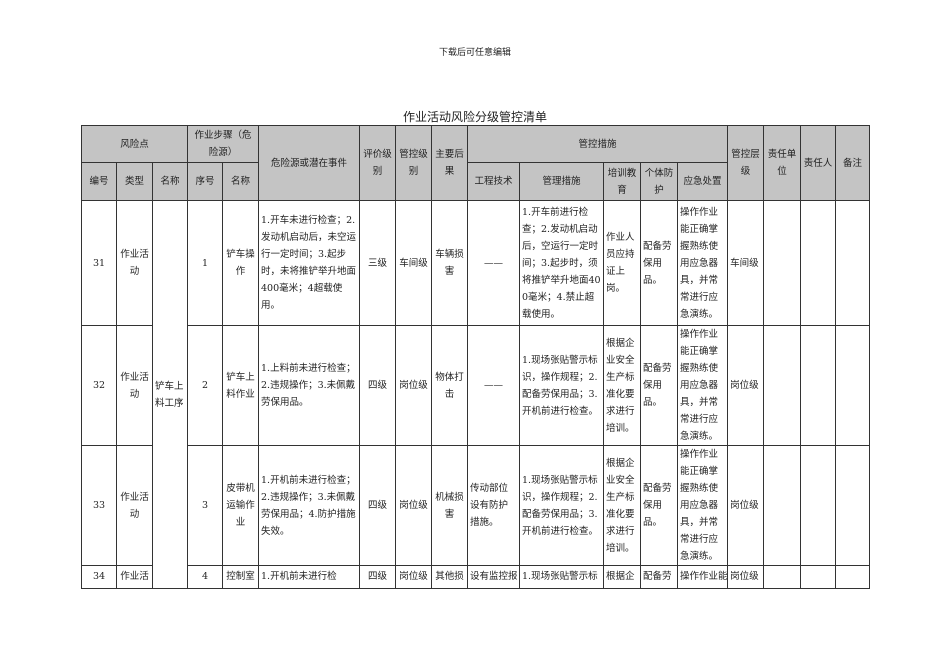  Describe the element at coordinates (134, 144) in the screenshot. I see `header-risk-point: 风险点` at that location.